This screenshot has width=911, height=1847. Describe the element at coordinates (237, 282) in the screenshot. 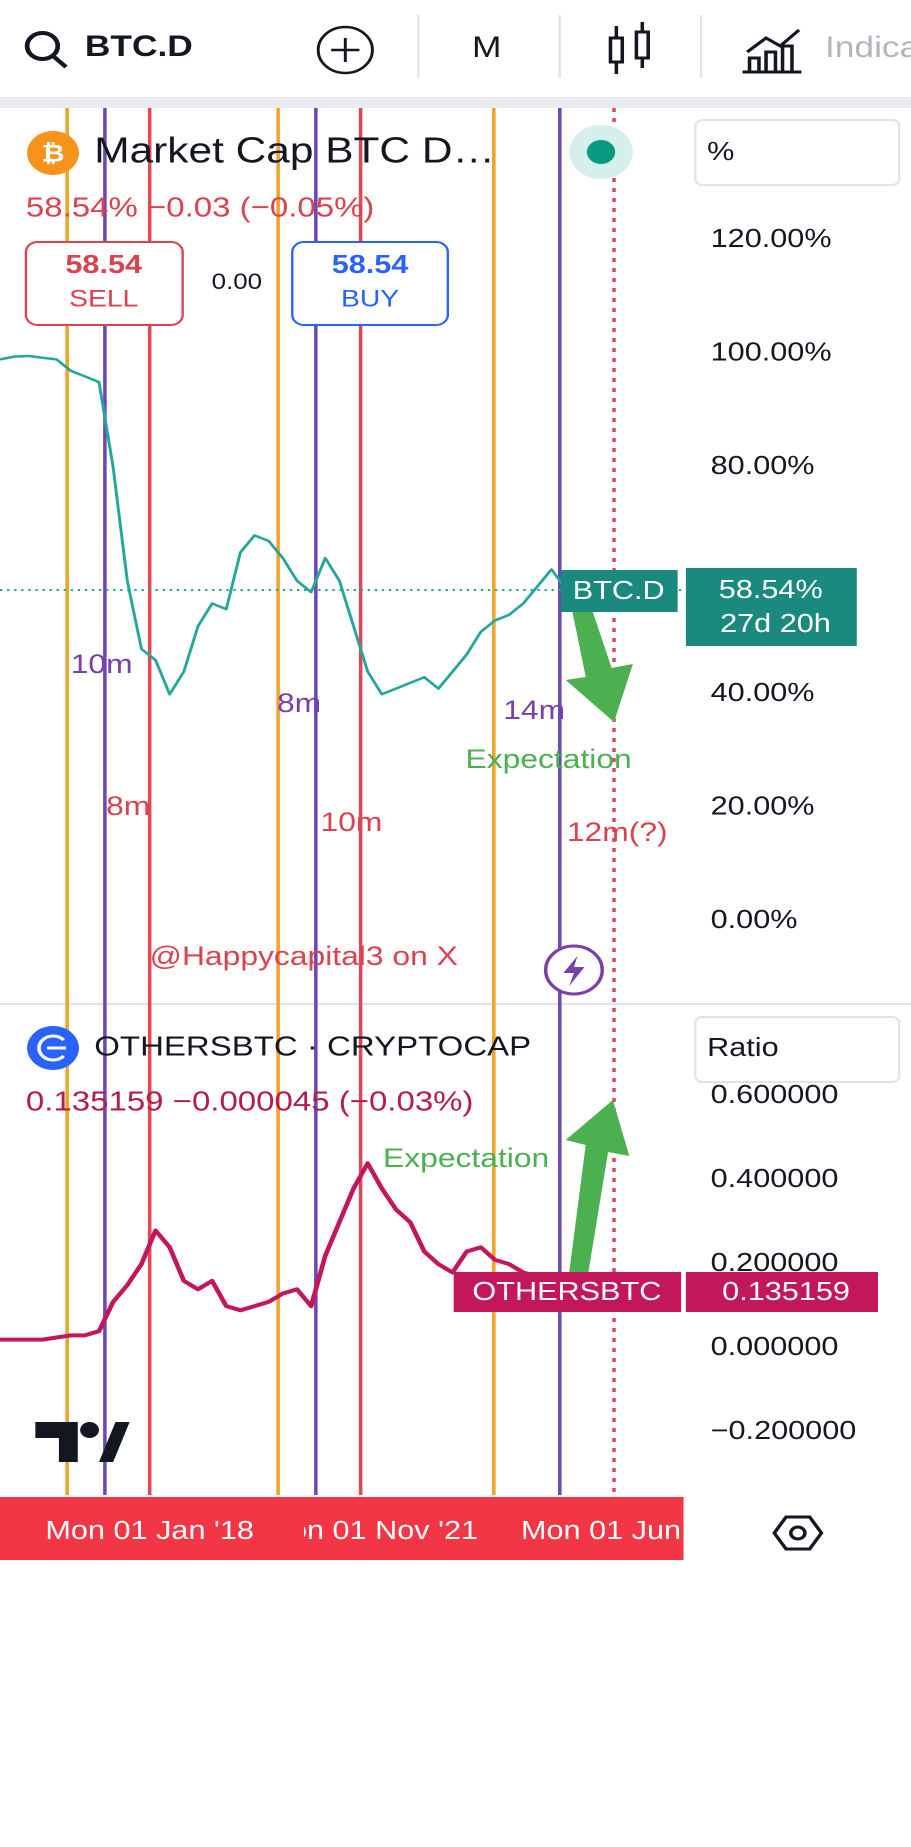

I see `spread: 0.00` at that location.